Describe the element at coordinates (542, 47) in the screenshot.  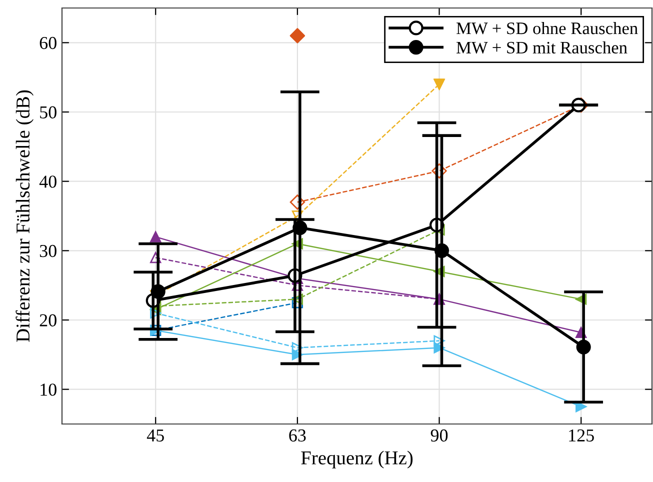
I see `legend-label: MW + SD mit Rauschen` at that location.